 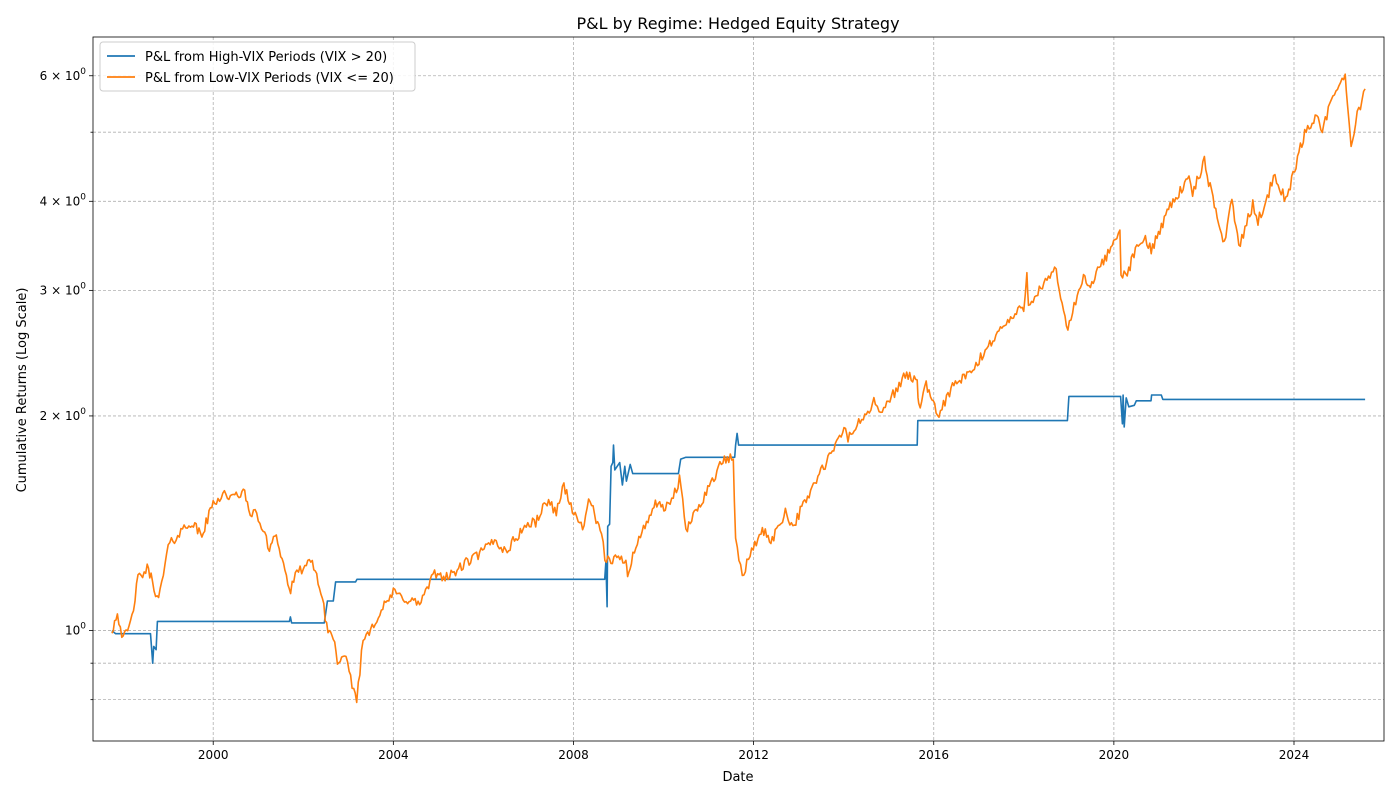 What do you see at coordinates (393, 755) in the screenshot?
I see `x-tick-label: 2004` at bounding box center [393, 755].